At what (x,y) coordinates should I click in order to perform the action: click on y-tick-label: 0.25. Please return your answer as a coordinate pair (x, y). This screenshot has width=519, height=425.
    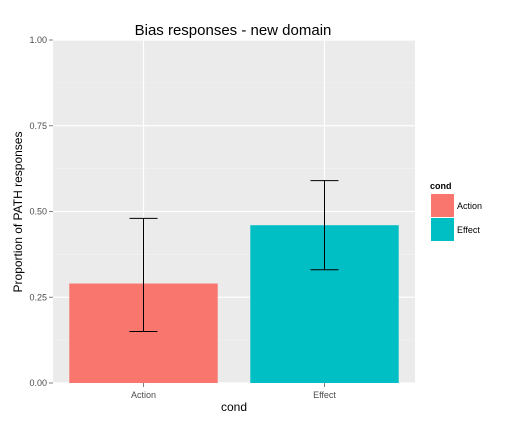
    Looking at the image, I should click on (38, 297).